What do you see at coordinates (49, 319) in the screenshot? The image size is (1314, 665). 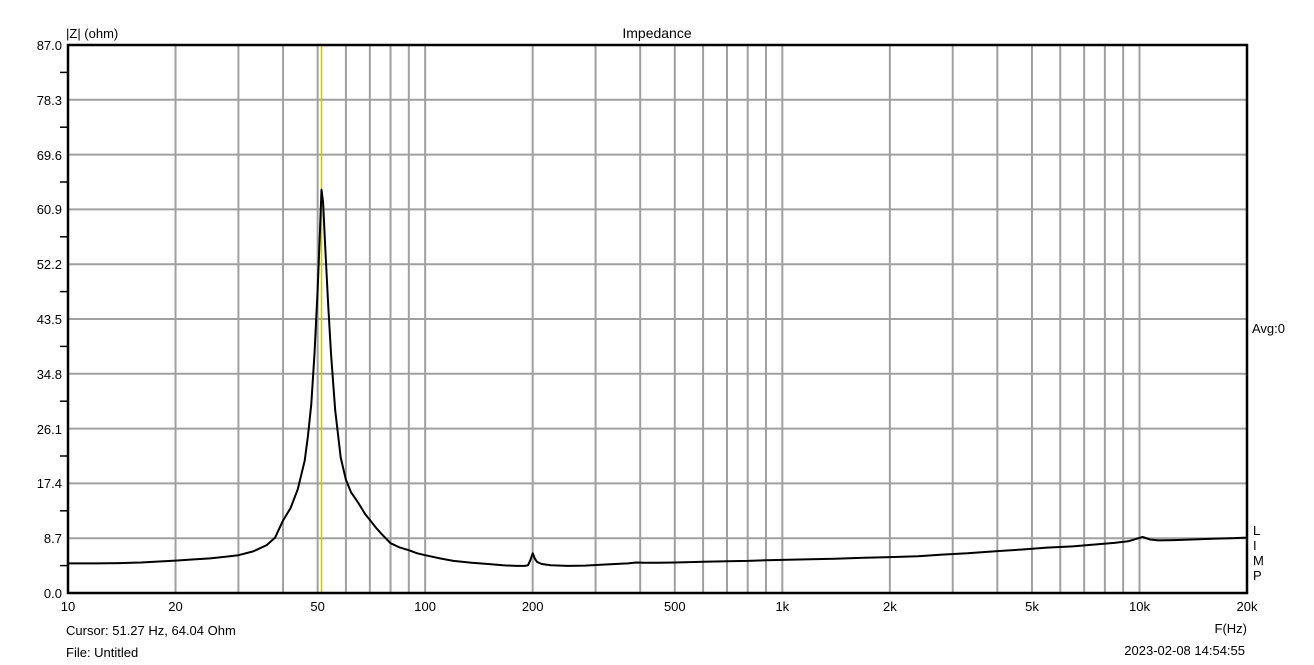 I see `y-tick-label: 43.5` at bounding box center [49, 319].